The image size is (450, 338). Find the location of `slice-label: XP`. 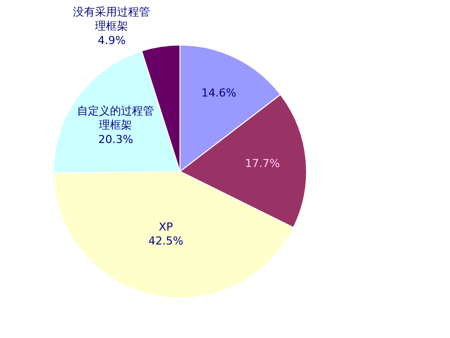

slice-label: XP is located at coordinates (166, 227).